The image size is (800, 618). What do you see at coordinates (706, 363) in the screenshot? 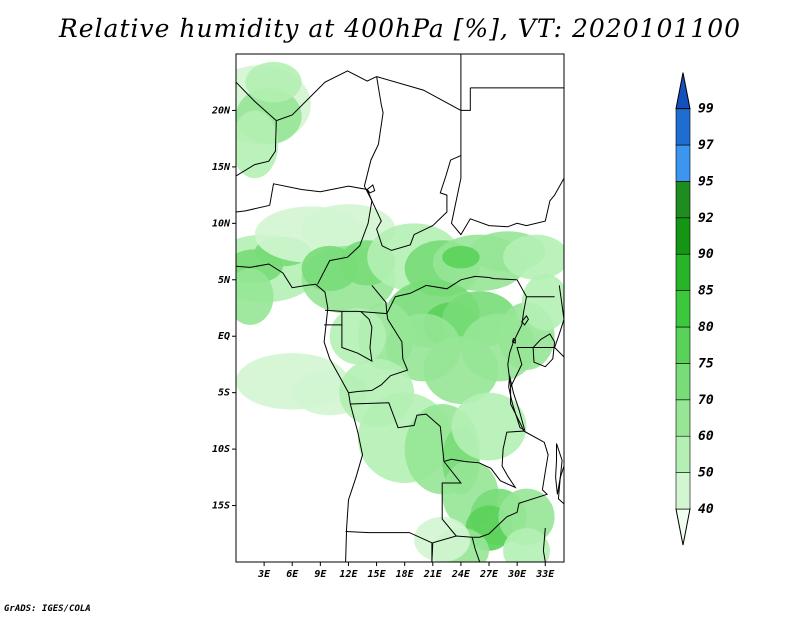
I see `colorbar-label: 75` at bounding box center [706, 363].